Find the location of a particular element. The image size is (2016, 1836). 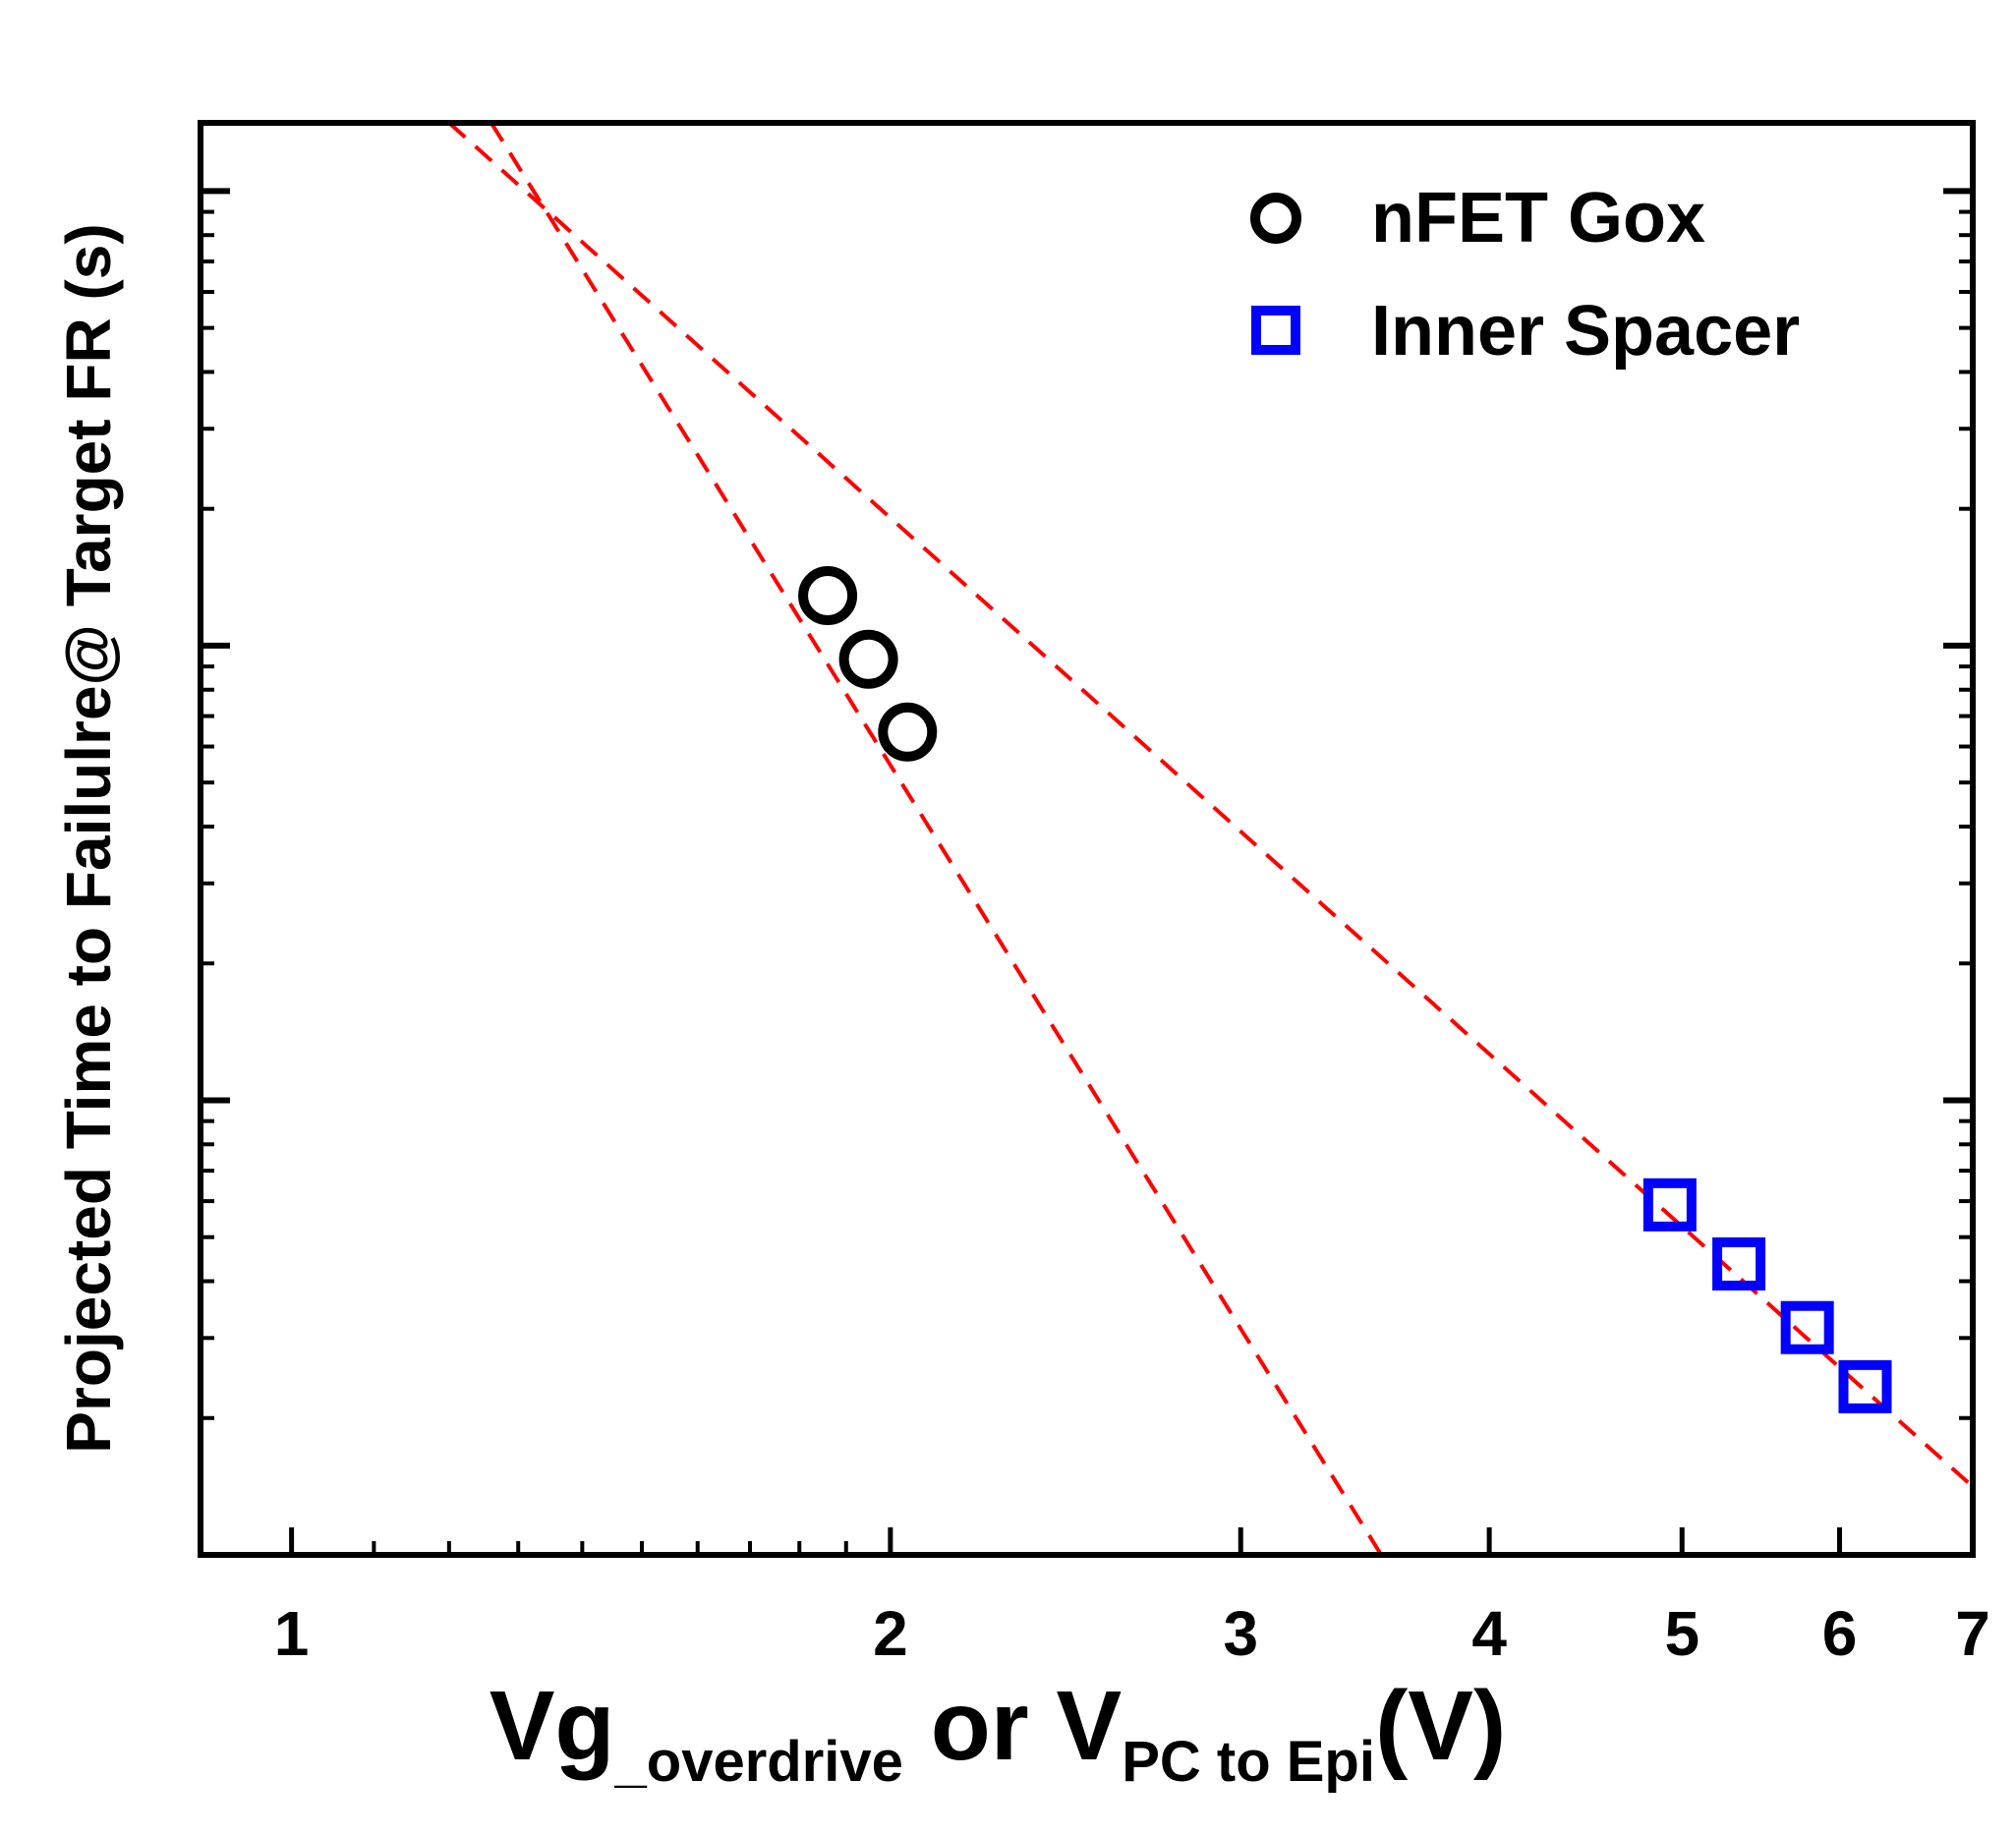

legend-marker-inner-spacer is located at coordinates (1275, 330).